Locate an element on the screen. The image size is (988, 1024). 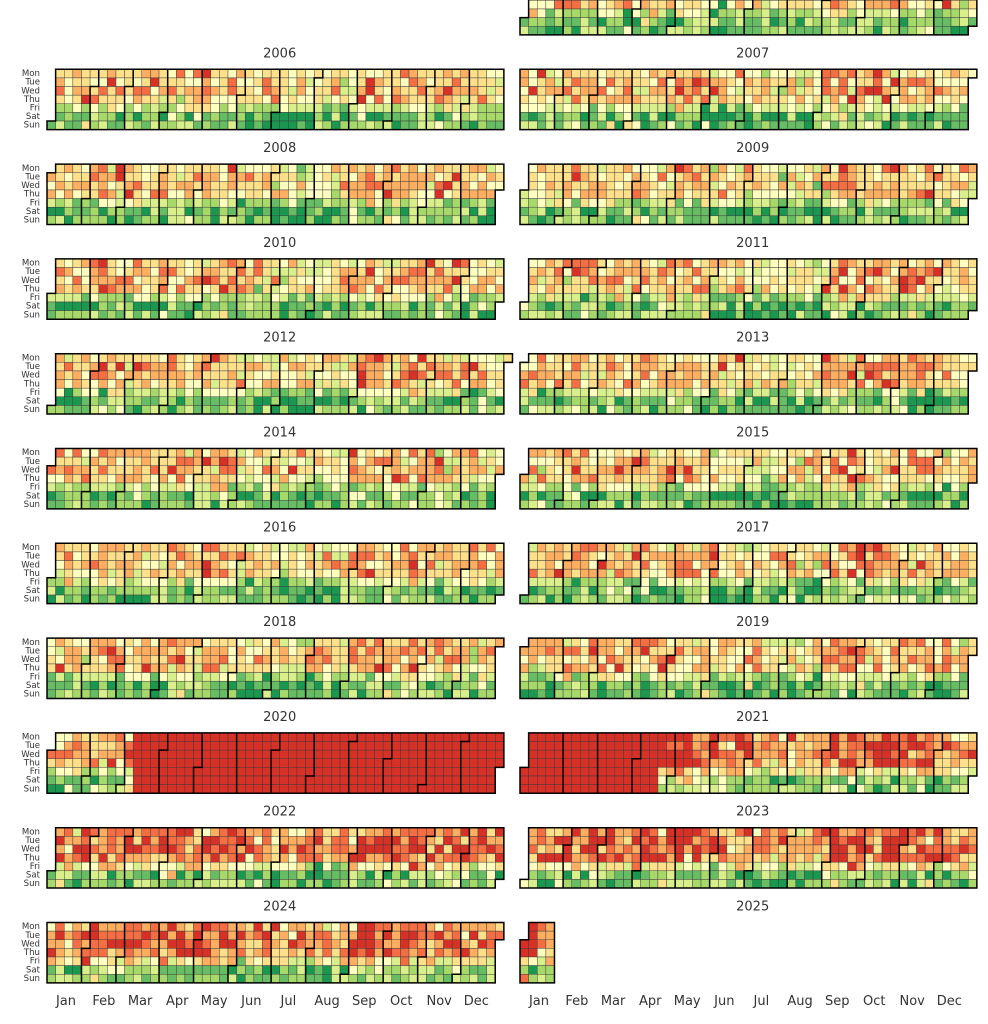
month-outline is located at coordinates (748, 18).